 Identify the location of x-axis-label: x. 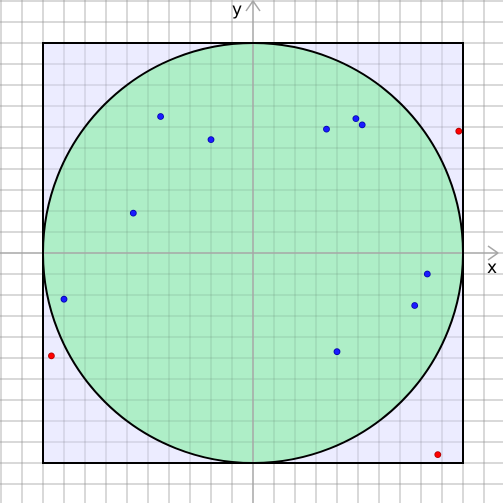
(492, 268).